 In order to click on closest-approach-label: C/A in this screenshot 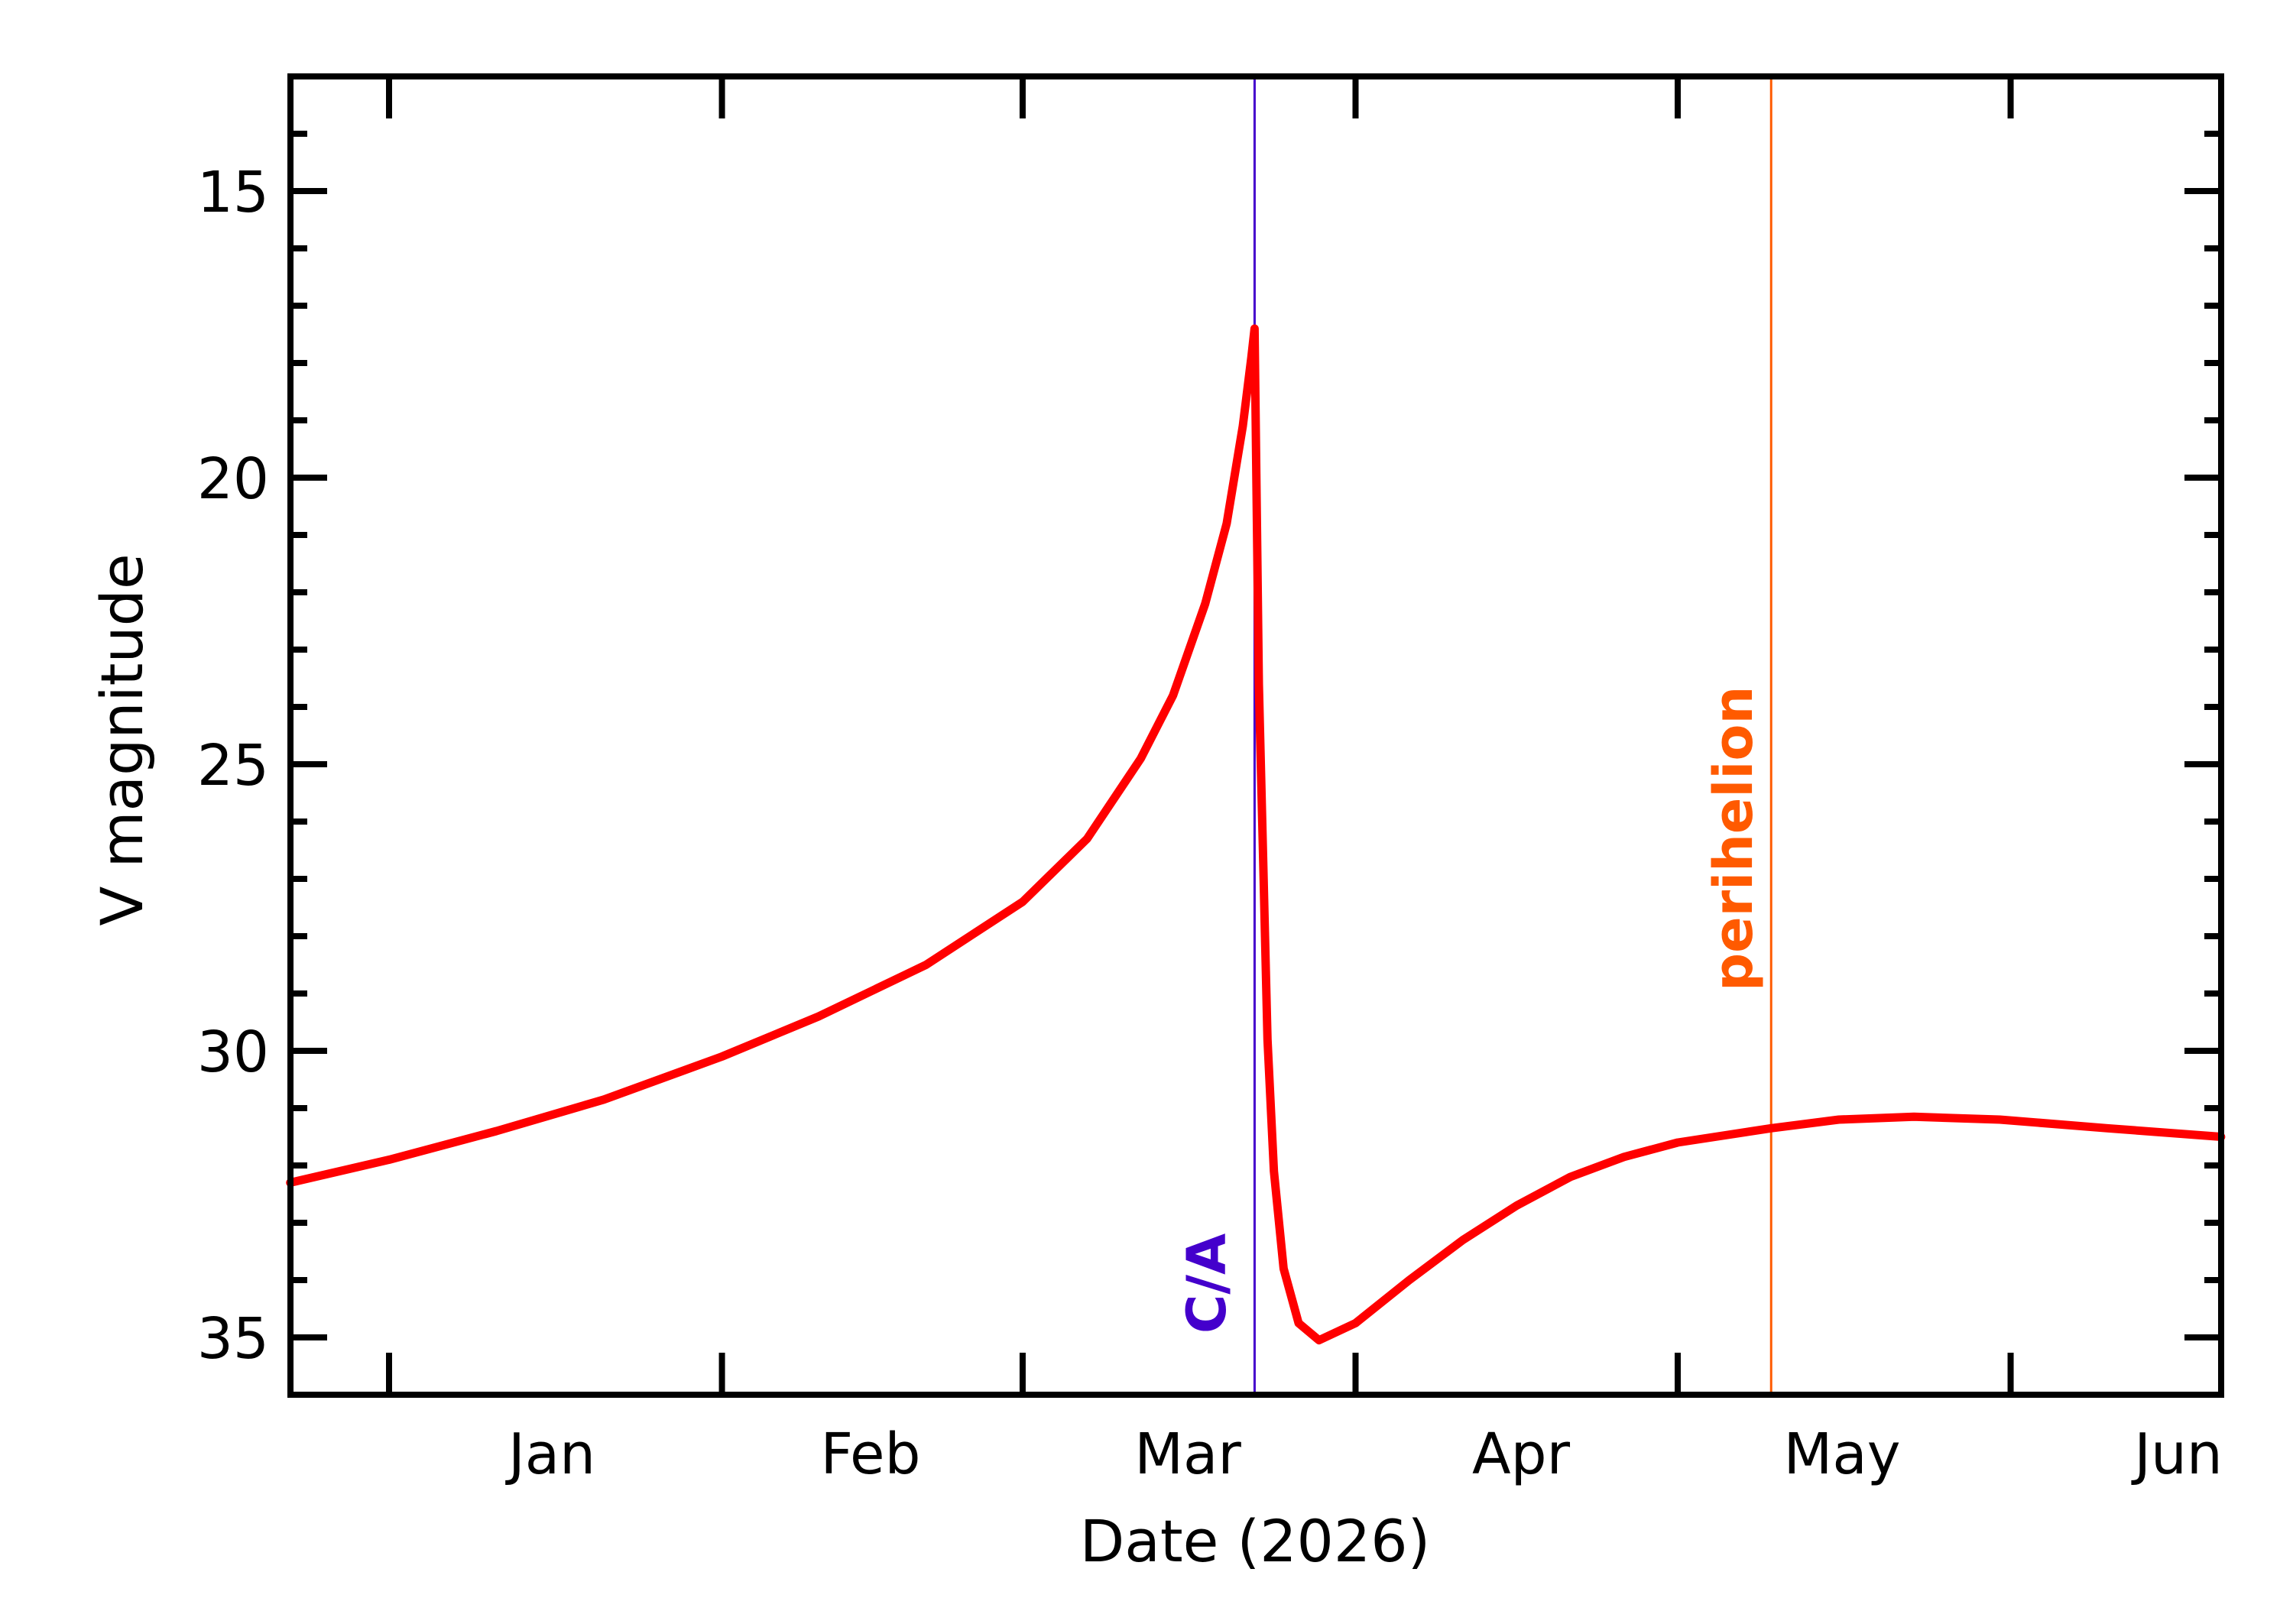, I will do `click(1207, 1283)`.